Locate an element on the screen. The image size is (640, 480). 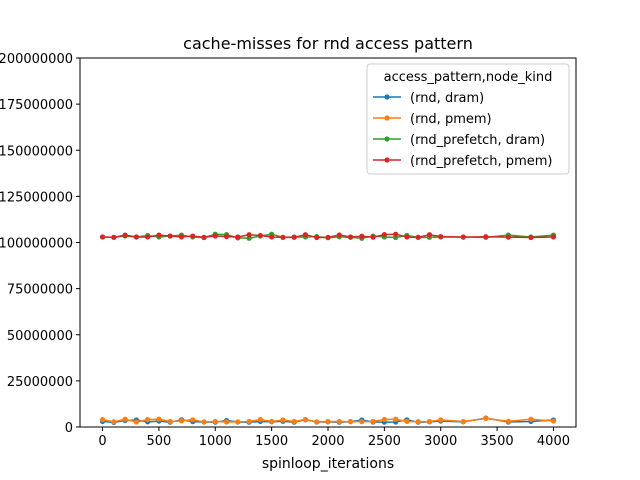
y-tick-label: 0 is located at coordinates (69, 428).